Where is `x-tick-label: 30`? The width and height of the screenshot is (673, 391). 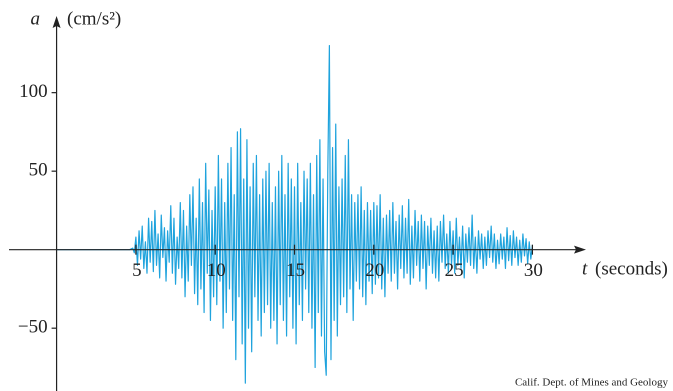 x-tick-label: 30 is located at coordinates (533, 270).